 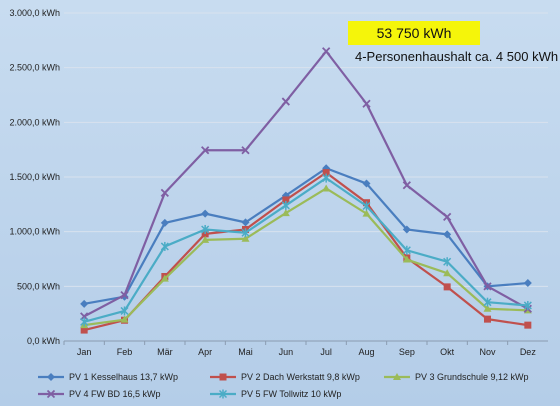 I want to click on y-tick-label: 500,0 kWh, so click(x=38, y=286).